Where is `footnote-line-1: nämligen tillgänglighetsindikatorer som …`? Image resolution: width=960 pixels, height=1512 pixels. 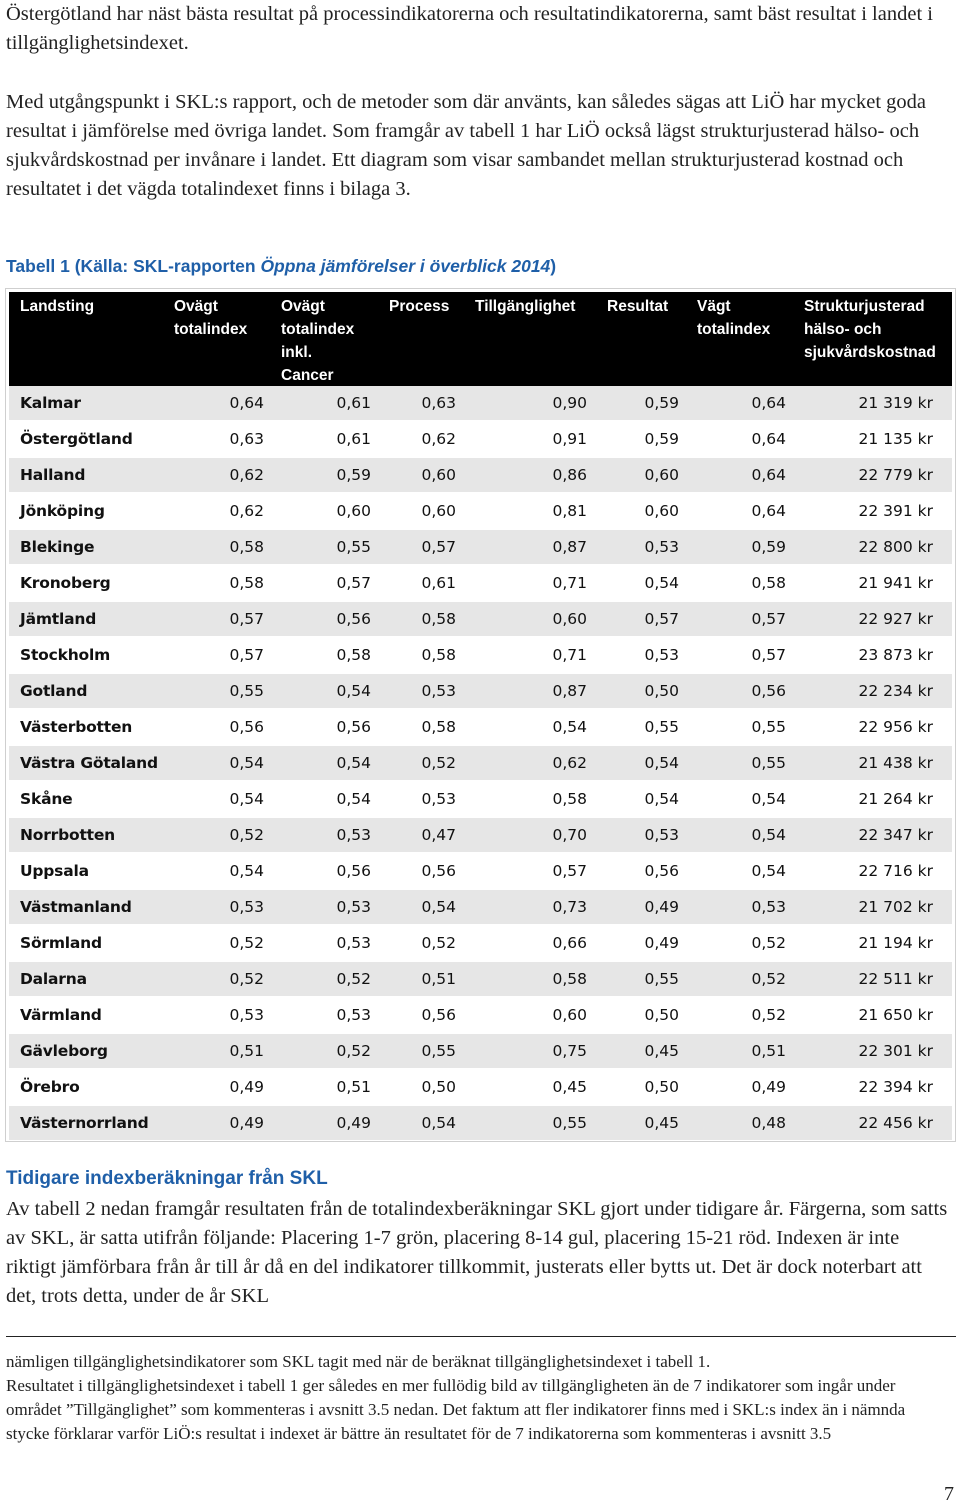
footnote-line-1: nämligen tillgänglighetsindikatorer som … is located at coordinates (358, 1361).